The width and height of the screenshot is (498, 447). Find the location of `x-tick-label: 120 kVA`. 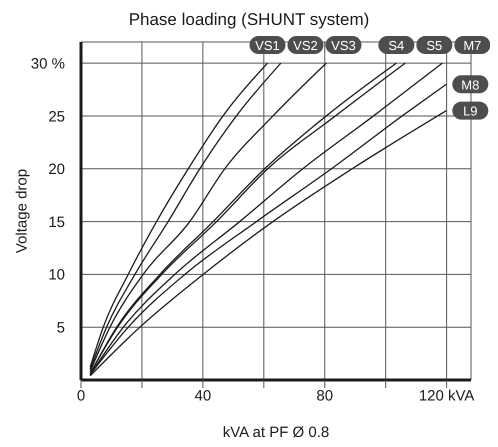

x-tick-label: 120 kVA is located at coordinates (446, 396).